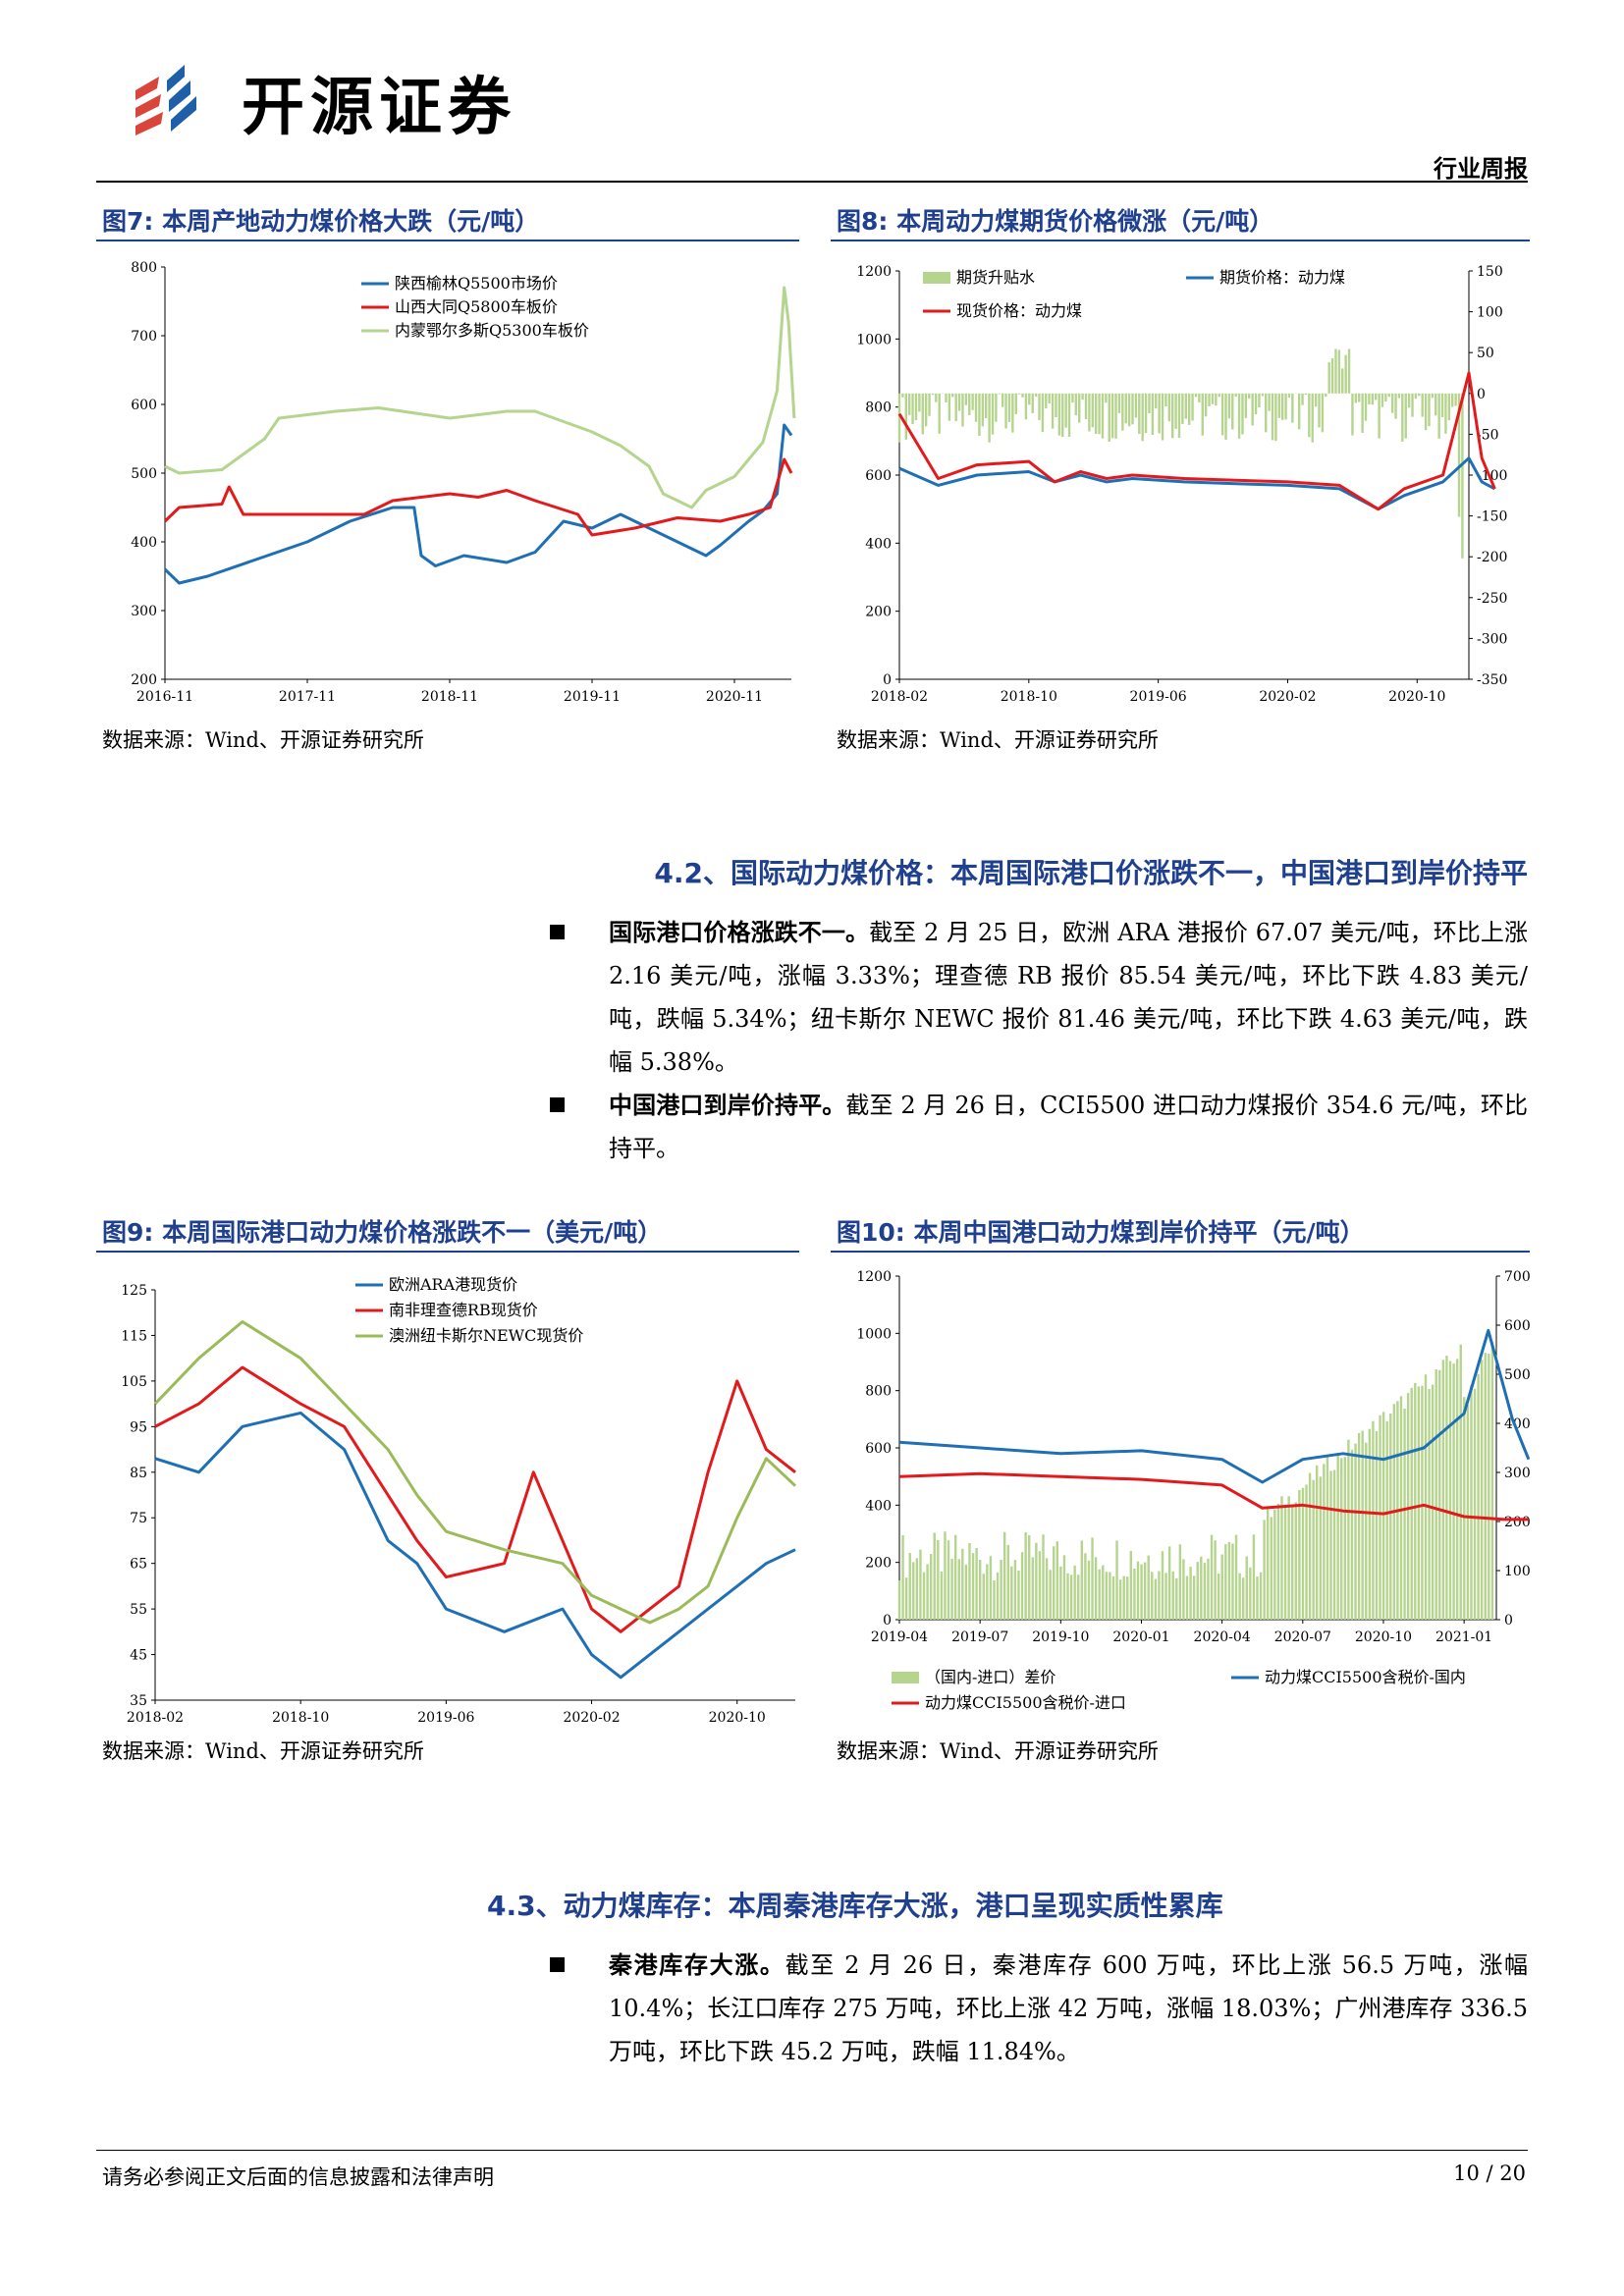  Describe the element at coordinates (1492, 476) in the screenshot. I see `y-right-tick-label: -100` at that location.